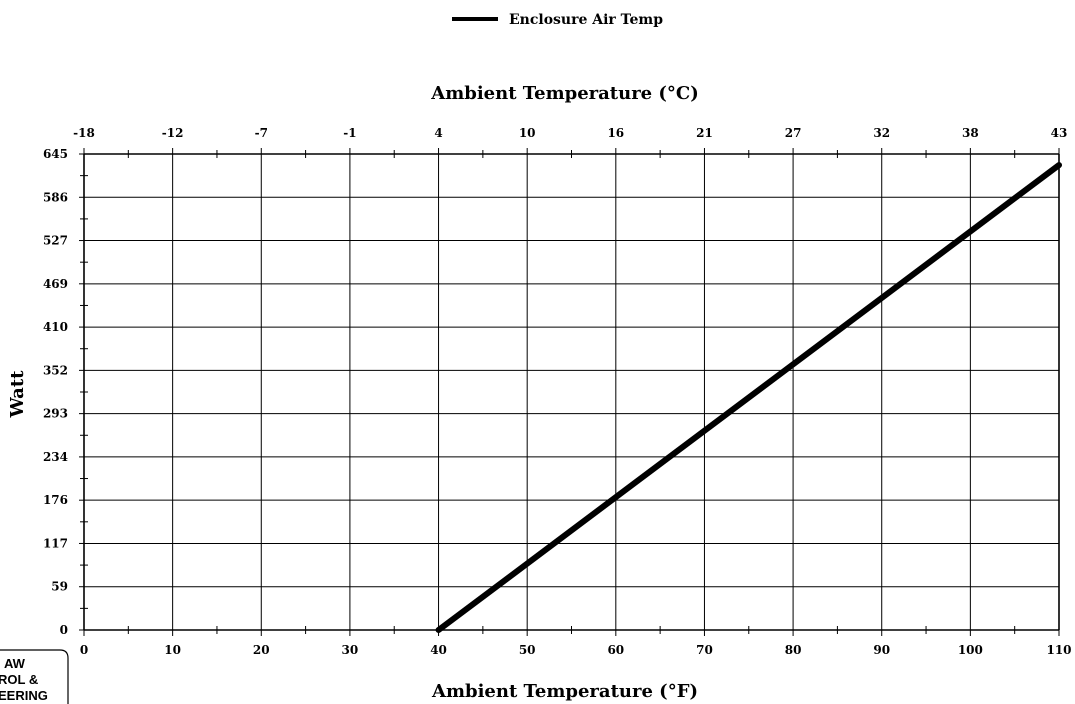 The height and width of the screenshot is (704, 1075). Describe the element at coordinates (1058, 650) in the screenshot. I see `x-tick-label-f: 110` at that location.